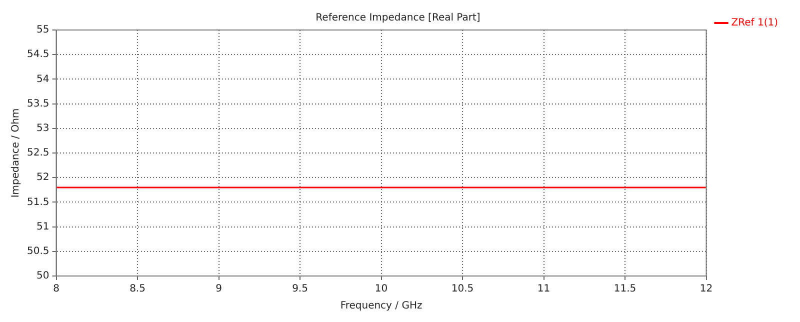  Describe the element at coordinates (38, 54) in the screenshot. I see `y-tick-label: 54.5` at that location.